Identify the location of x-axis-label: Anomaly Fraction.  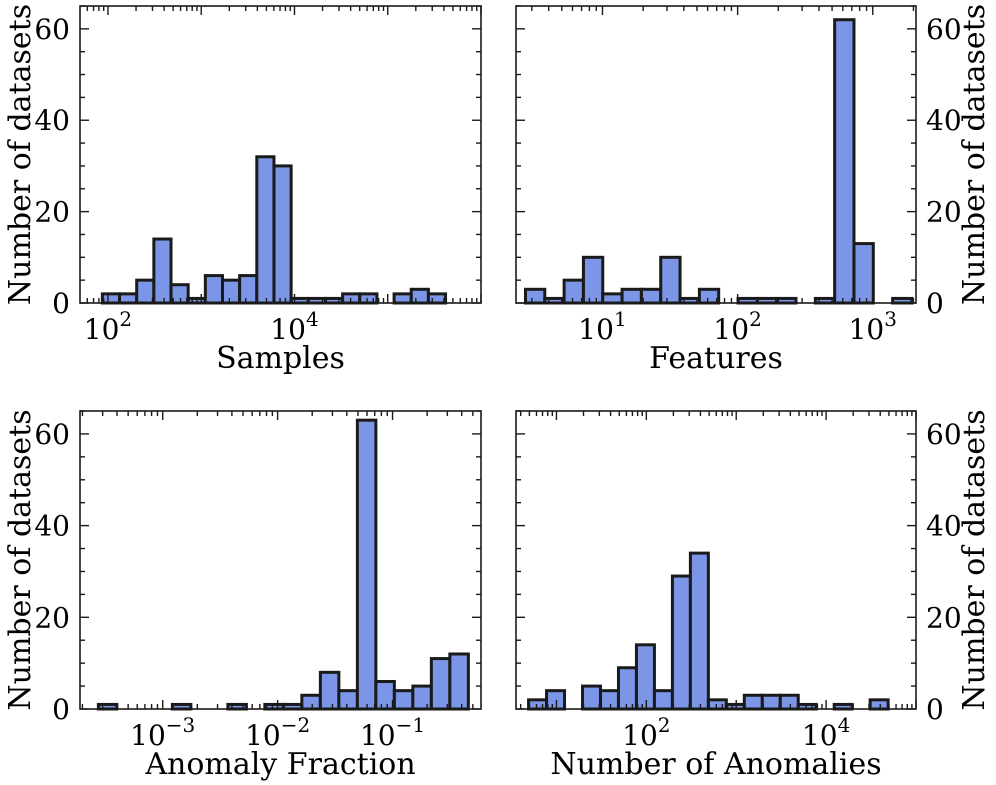
(279, 764).